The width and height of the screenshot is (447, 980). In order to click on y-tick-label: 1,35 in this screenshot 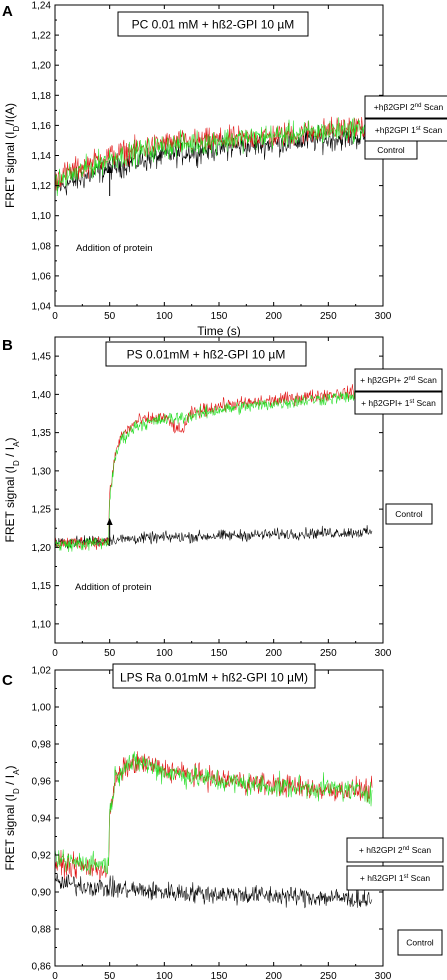, I will do `click(42, 433)`.